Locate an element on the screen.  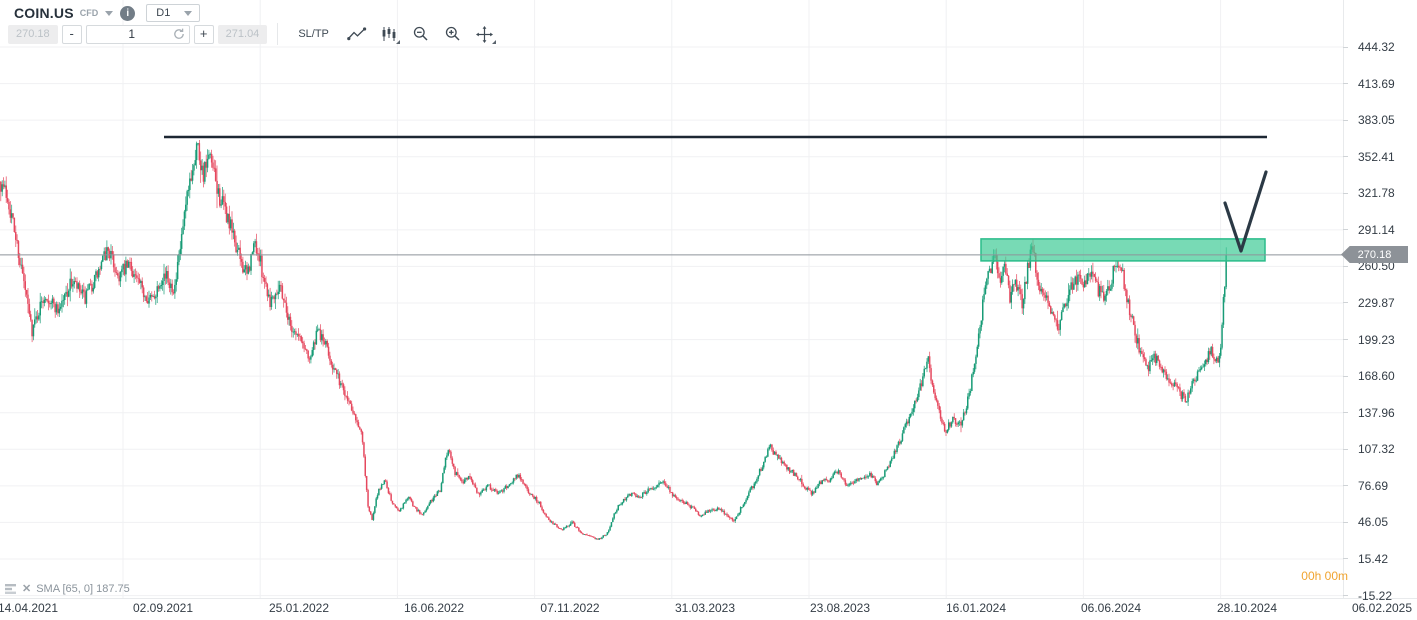
candlestick-icon is located at coordinates (389, 33).